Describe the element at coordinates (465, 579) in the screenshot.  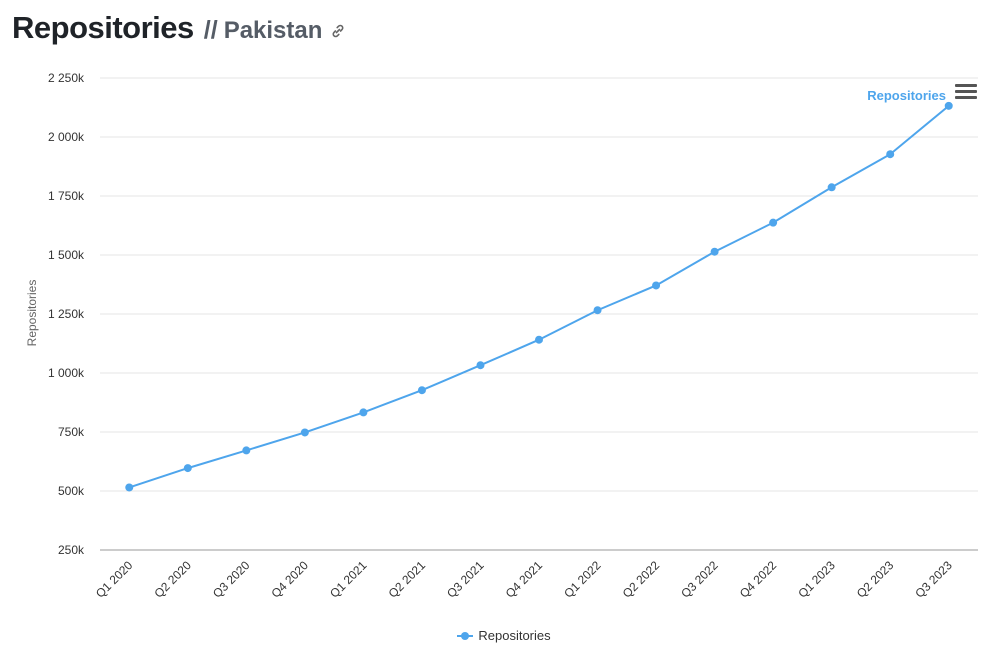
I see `x-tick-label: Q3 2021` at that location.